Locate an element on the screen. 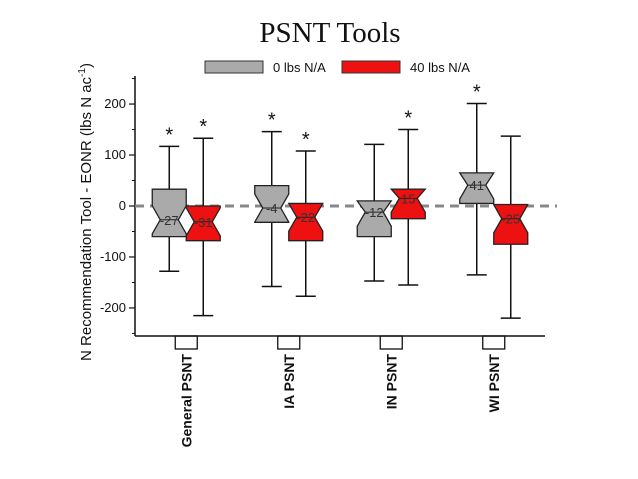 The height and width of the screenshot is (479, 638). box-0-3: 41 * is located at coordinates (476, 179).